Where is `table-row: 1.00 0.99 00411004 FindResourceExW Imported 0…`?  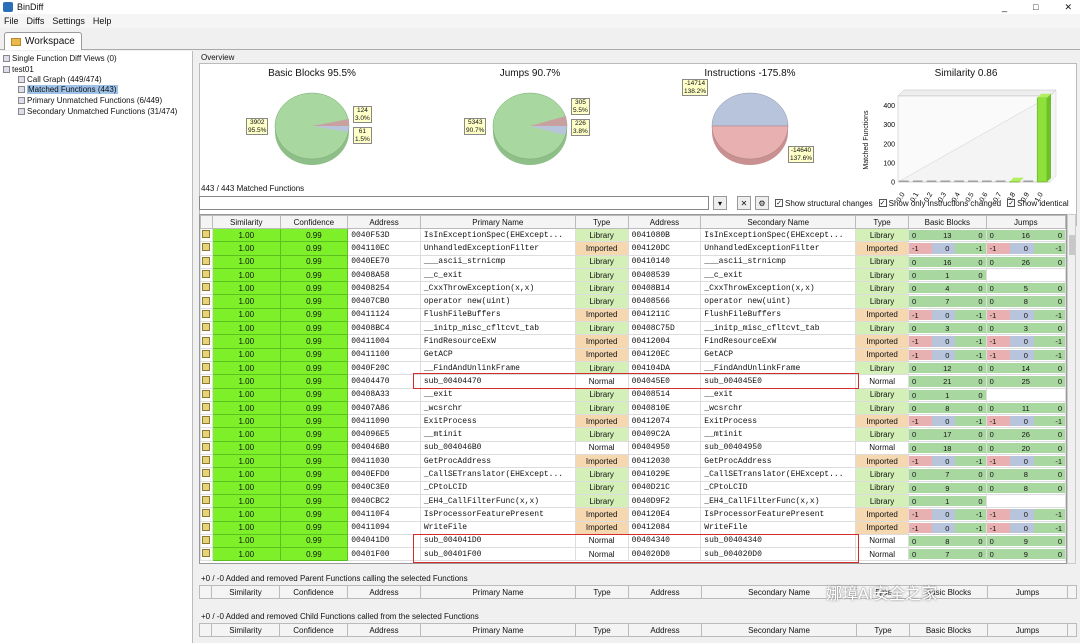 table-row: 1.00 0.99 00411004 FindResourceExW Imported 0… is located at coordinates (633, 341).